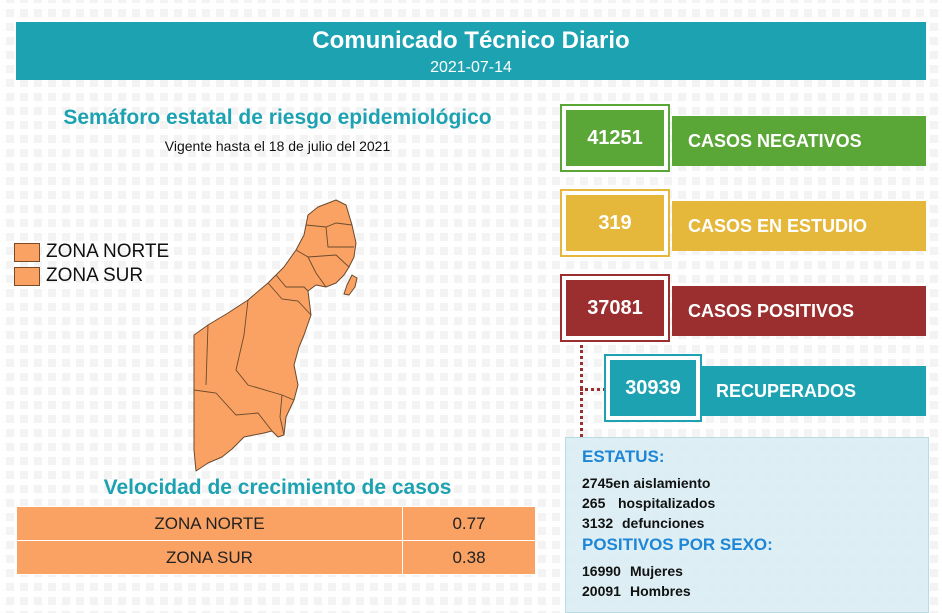  I want to click on legend-label: ZONA NORTE, so click(108, 251).